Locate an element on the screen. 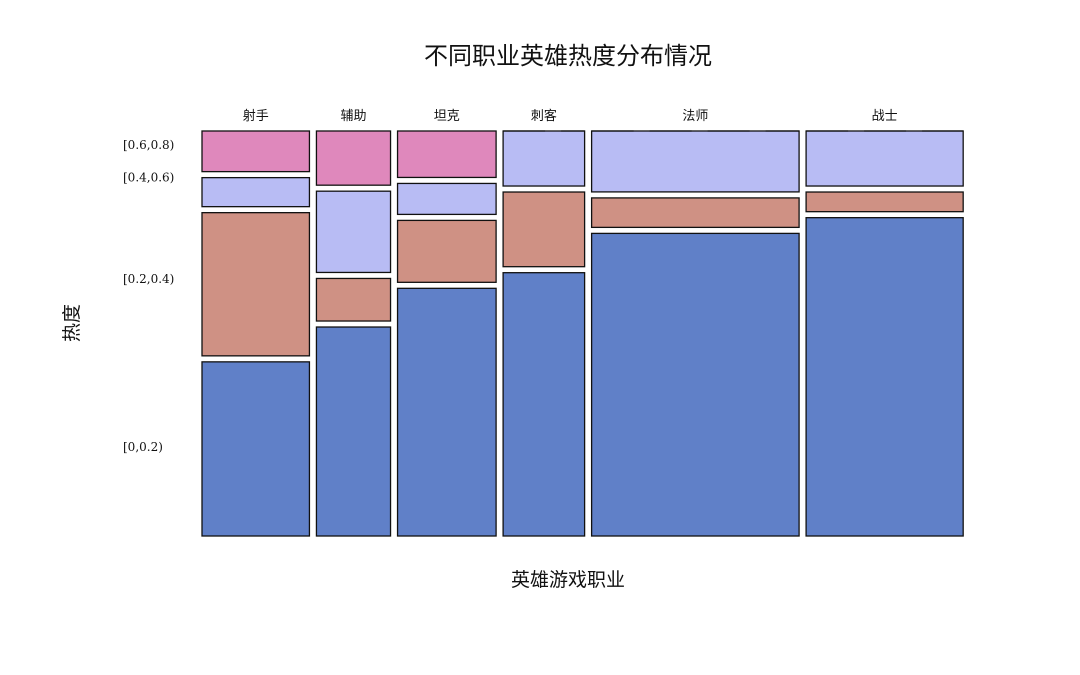 This screenshot has height=675, width=1080. level-labels: [0,0.2) [0.2,0.4) [0.4,0.6) [0.6,0.8) is located at coordinates (148, 296).